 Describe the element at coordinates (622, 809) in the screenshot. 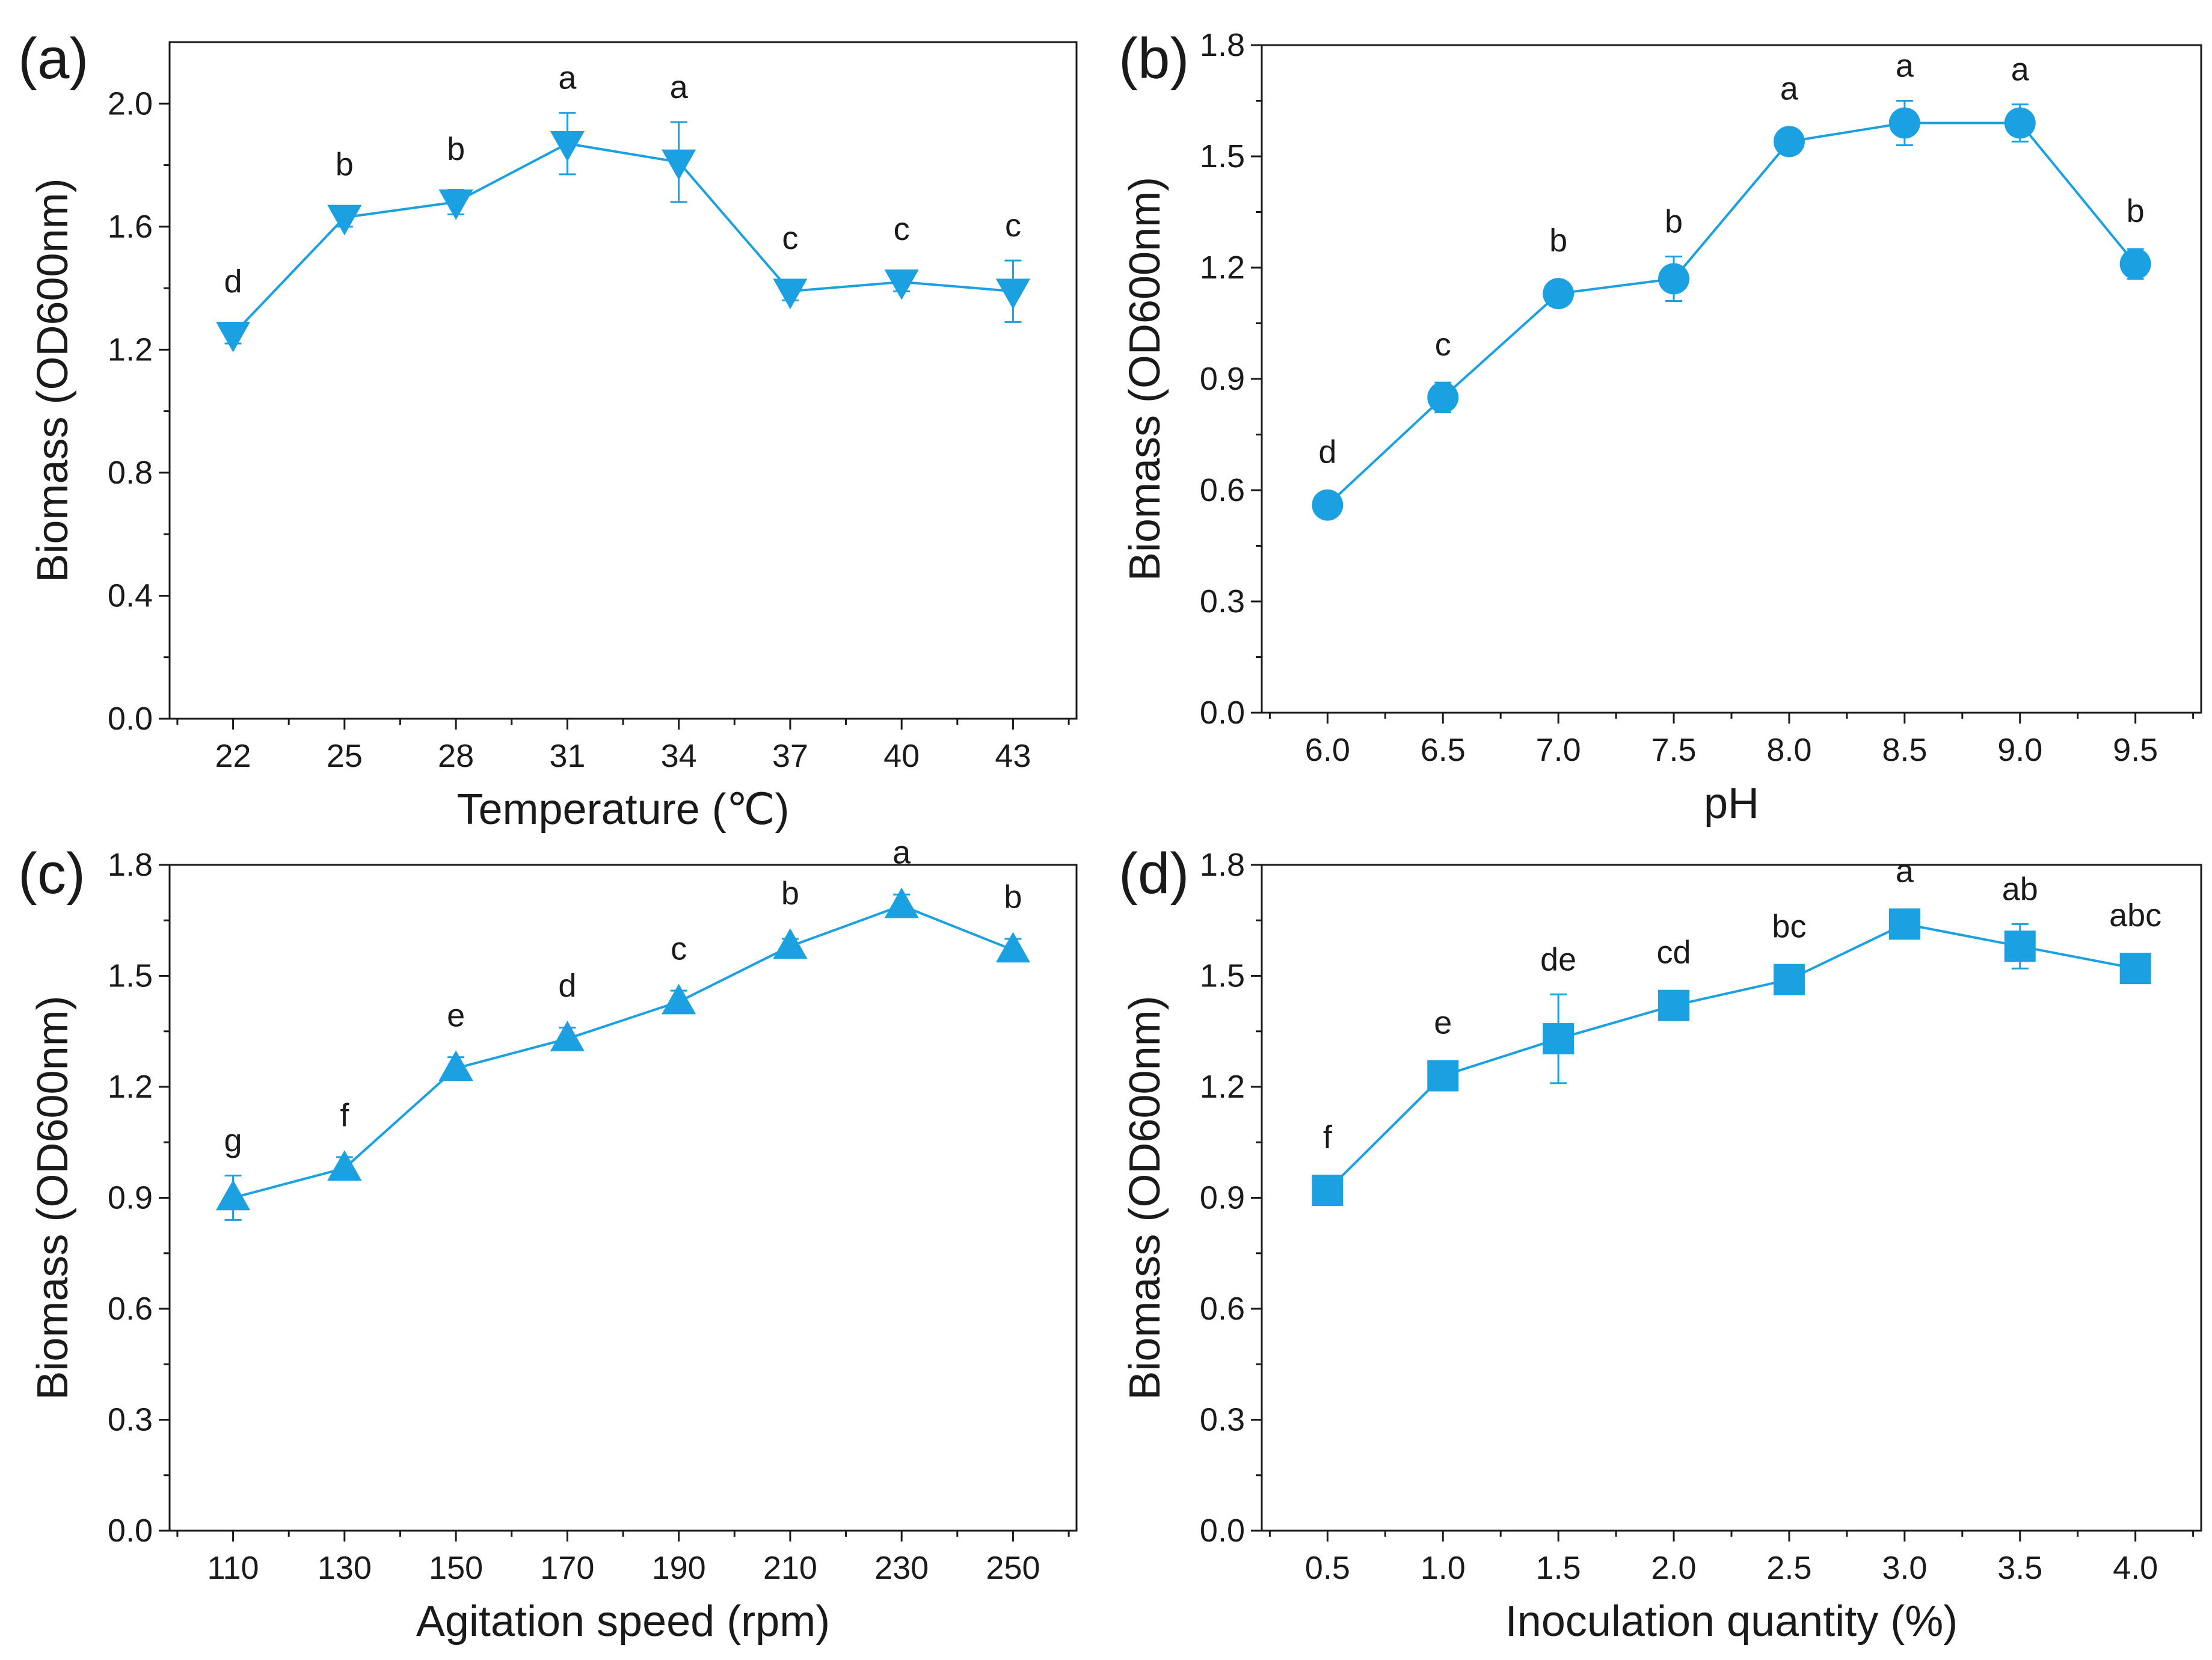

I see `x-axis-title: Temperature (℃)` at that location.